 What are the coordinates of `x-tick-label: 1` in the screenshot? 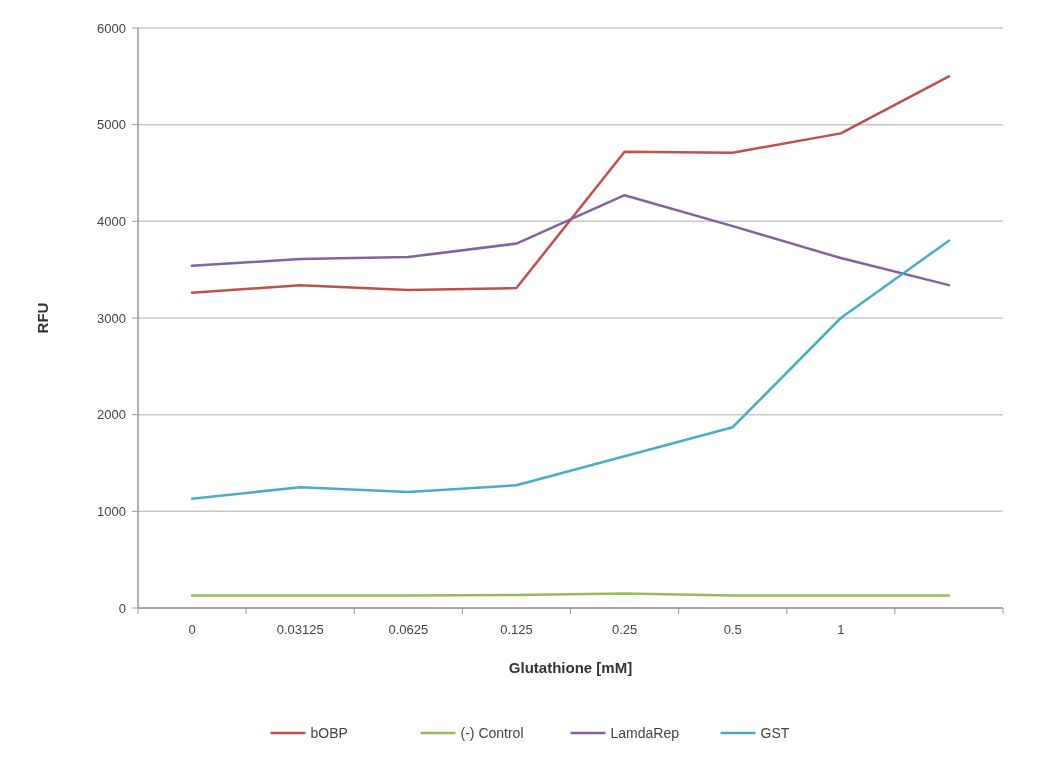 It's located at (841, 629).